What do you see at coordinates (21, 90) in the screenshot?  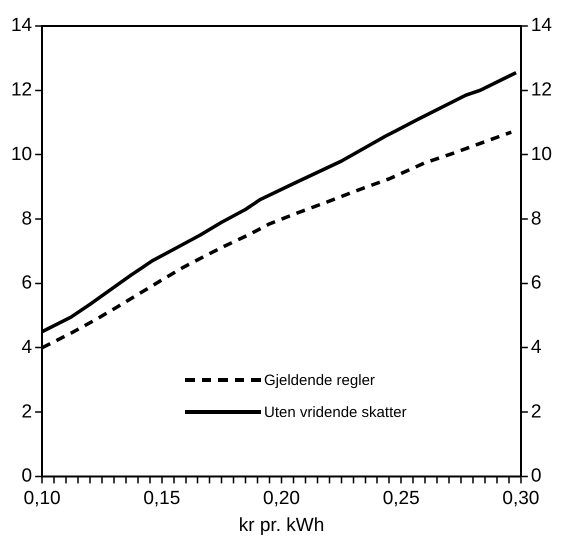 I see `y-tick-label: 12` at bounding box center [21, 90].